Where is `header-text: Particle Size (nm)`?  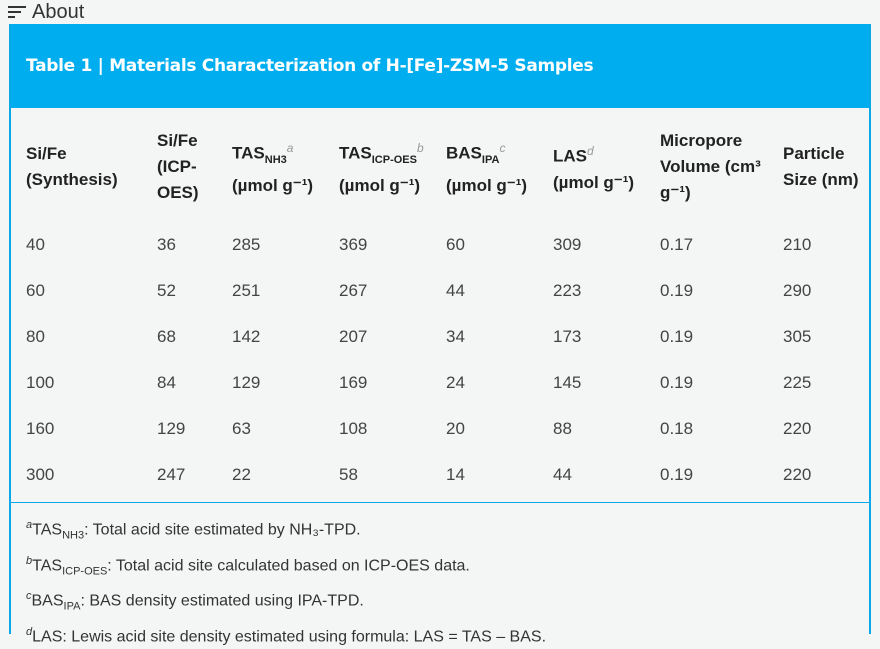 header-text: Particle Size (nm) is located at coordinates (821, 166).